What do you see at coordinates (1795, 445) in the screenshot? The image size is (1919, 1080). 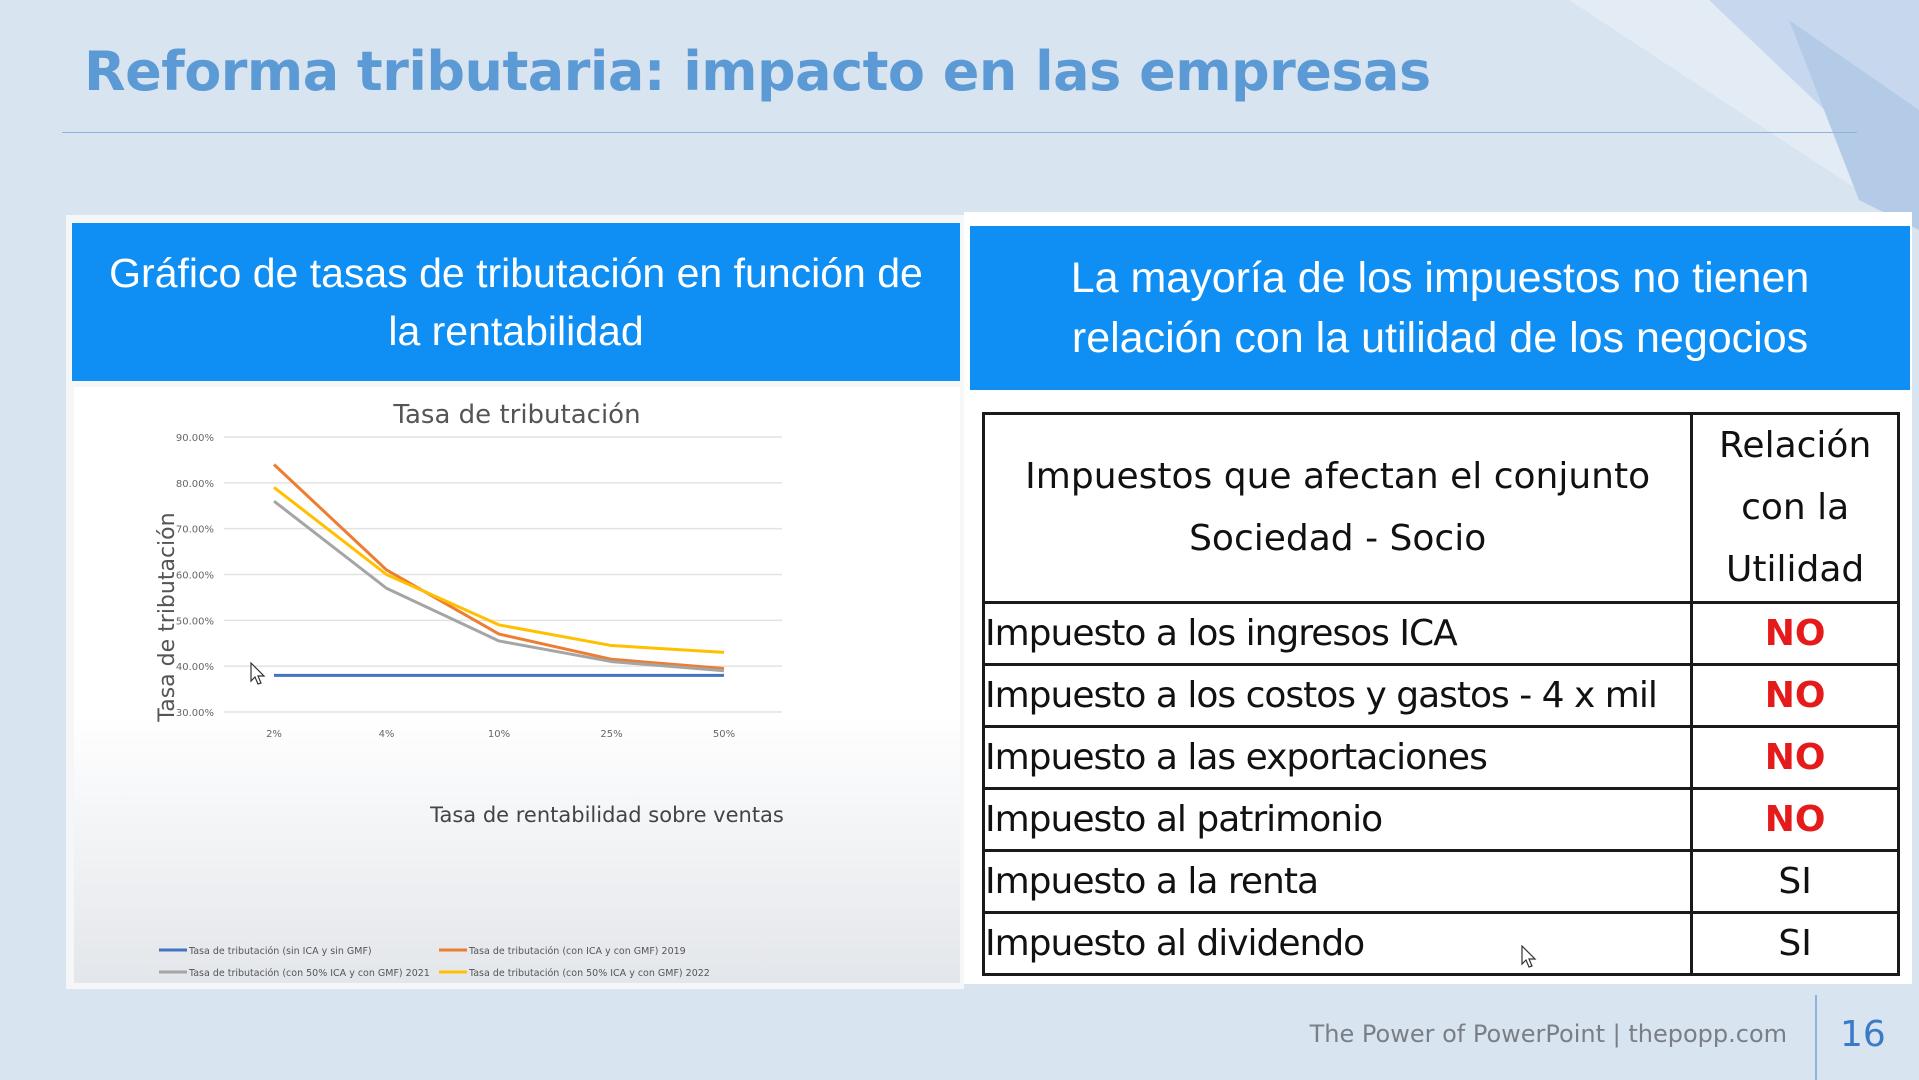 I see `col-header-relation-line1: Relación` at bounding box center [1795, 445].